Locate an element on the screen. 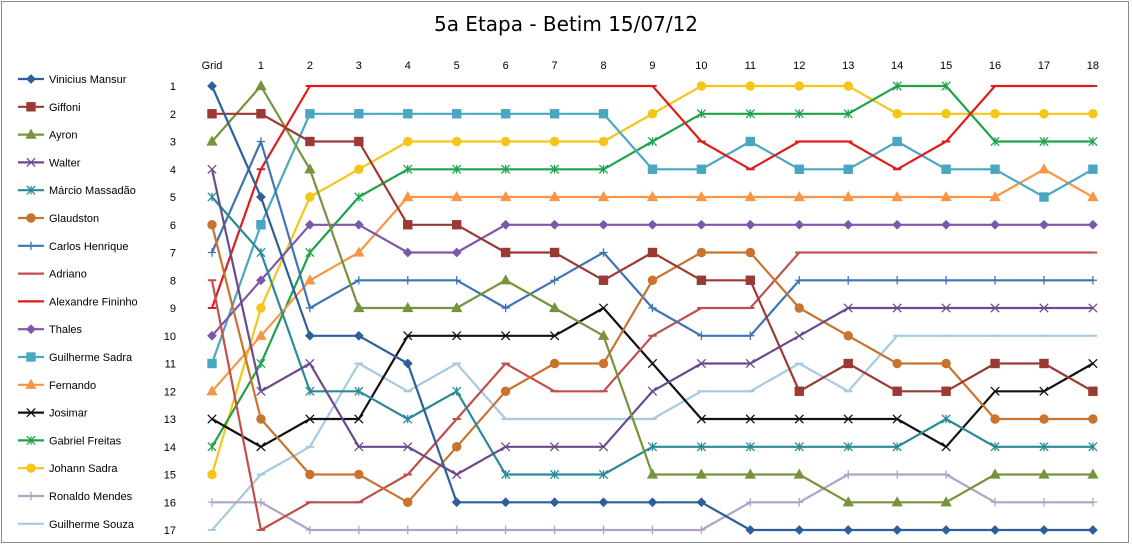 The width and height of the screenshot is (1132, 546). legend-item-gabriel-freitas: Gabriel Freitas is located at coordinates (70, 441).